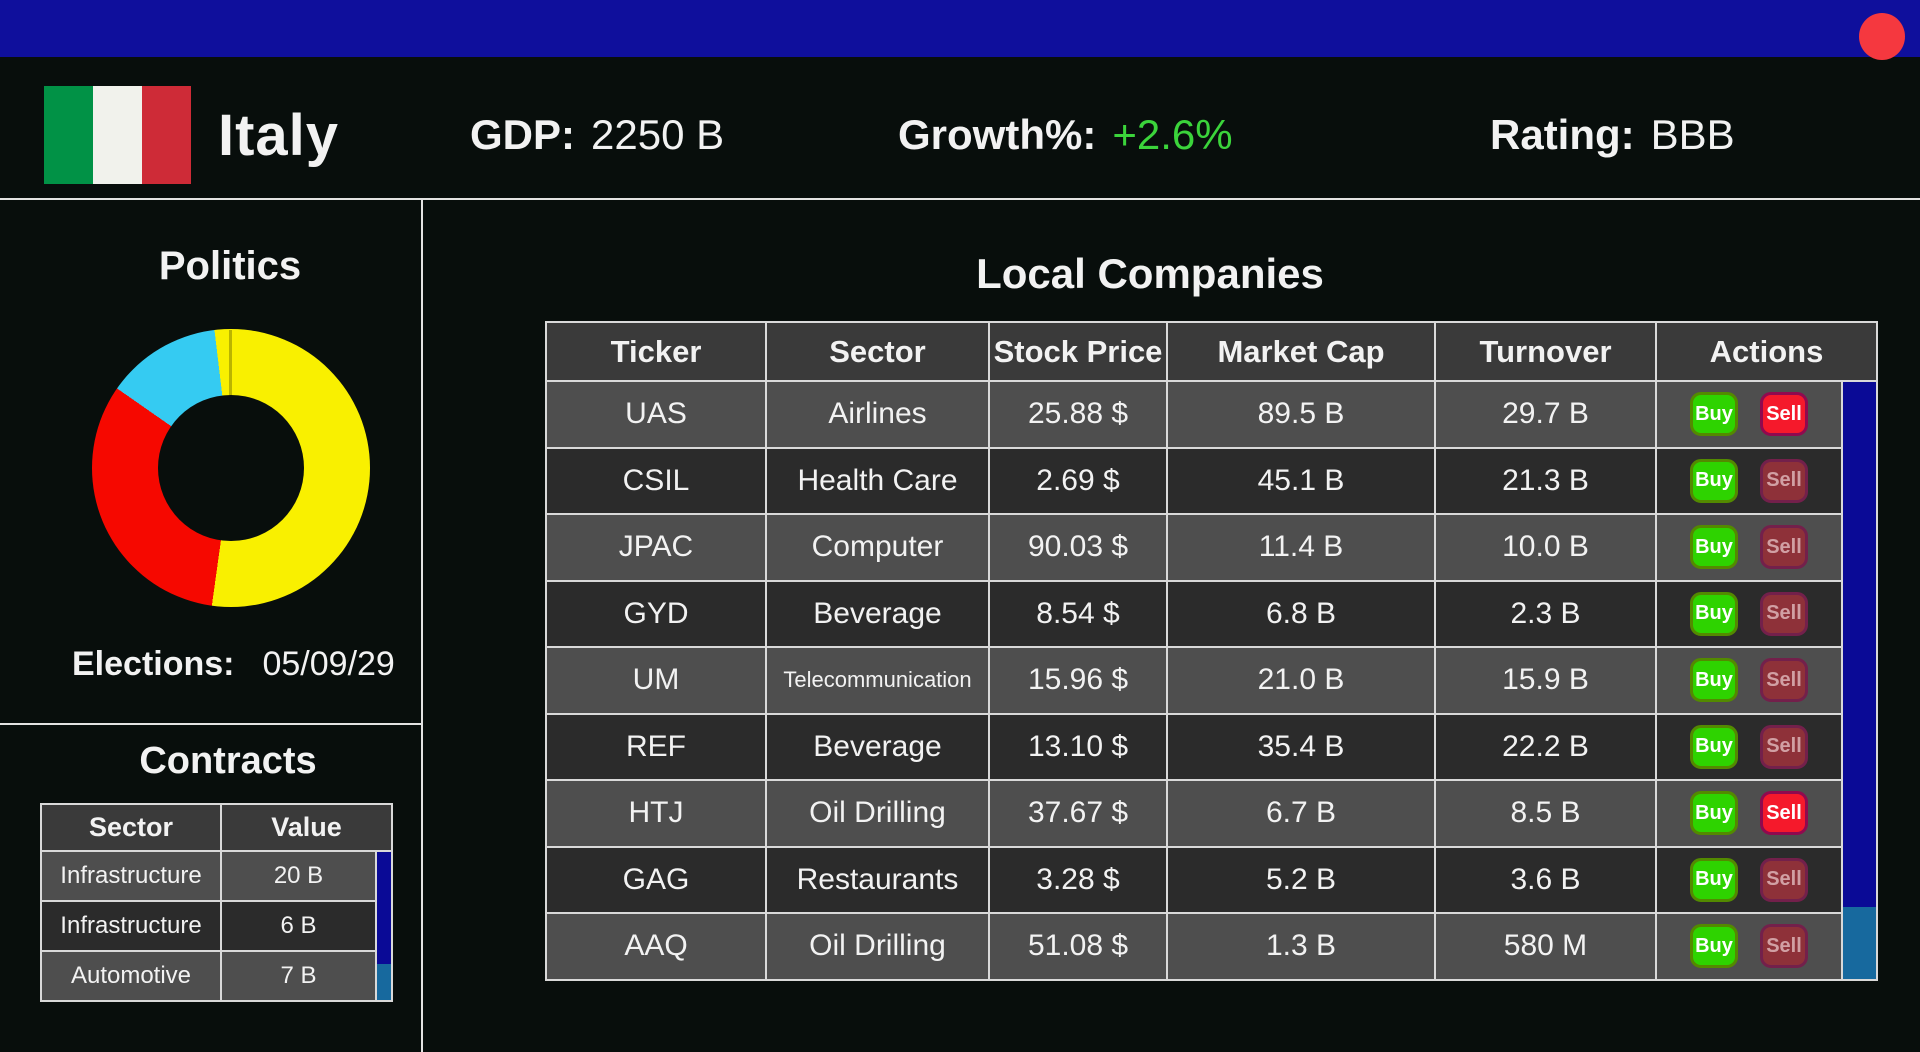 The width and height of the screenshot is (1920, 1052). Describe the element at coordinates (1545, 351) in the screenshot. I see `companies-header-turnover: Turnover` at that location.